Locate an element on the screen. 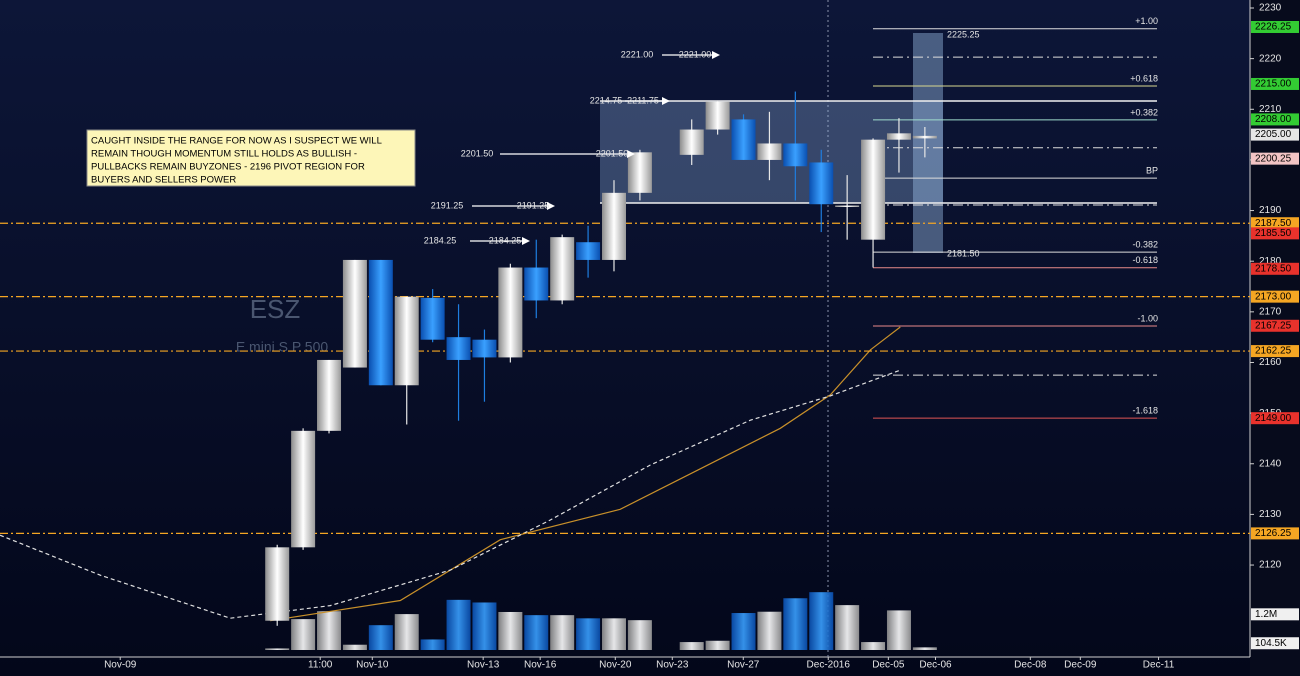 This screenshot has height=676, width=1300. x-tick-label: Dec-11 is located at coordinates (1159, 665).